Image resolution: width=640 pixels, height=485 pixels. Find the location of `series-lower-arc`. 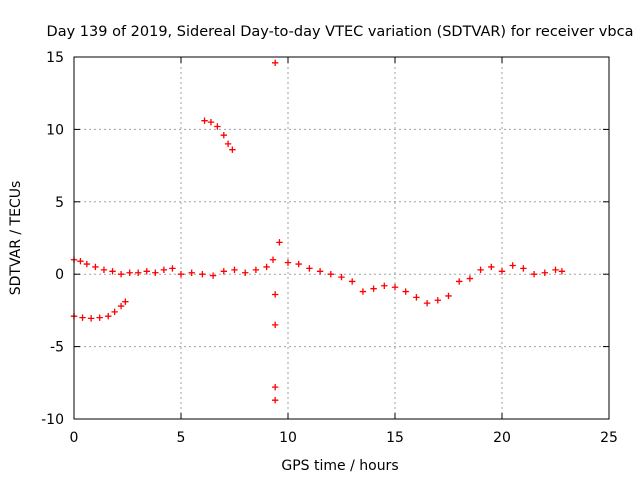

series-lower-arc is located at coordinates (99, 310).